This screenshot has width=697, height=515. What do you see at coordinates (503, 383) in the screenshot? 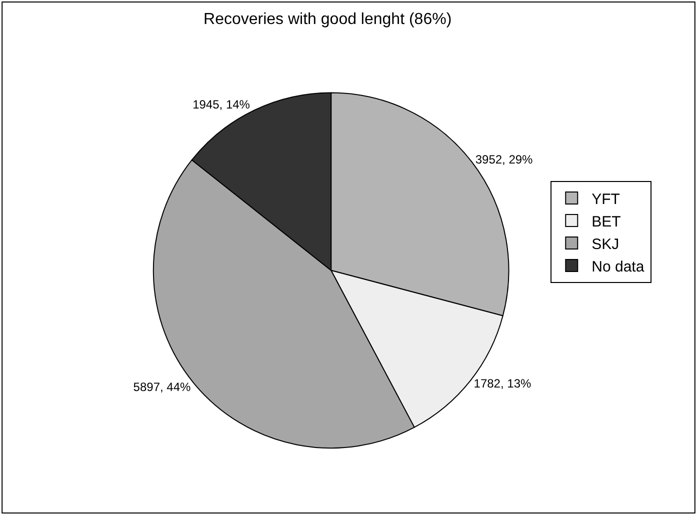
I see `data-label: 1782, 13%` at bounding box center [503, 383].